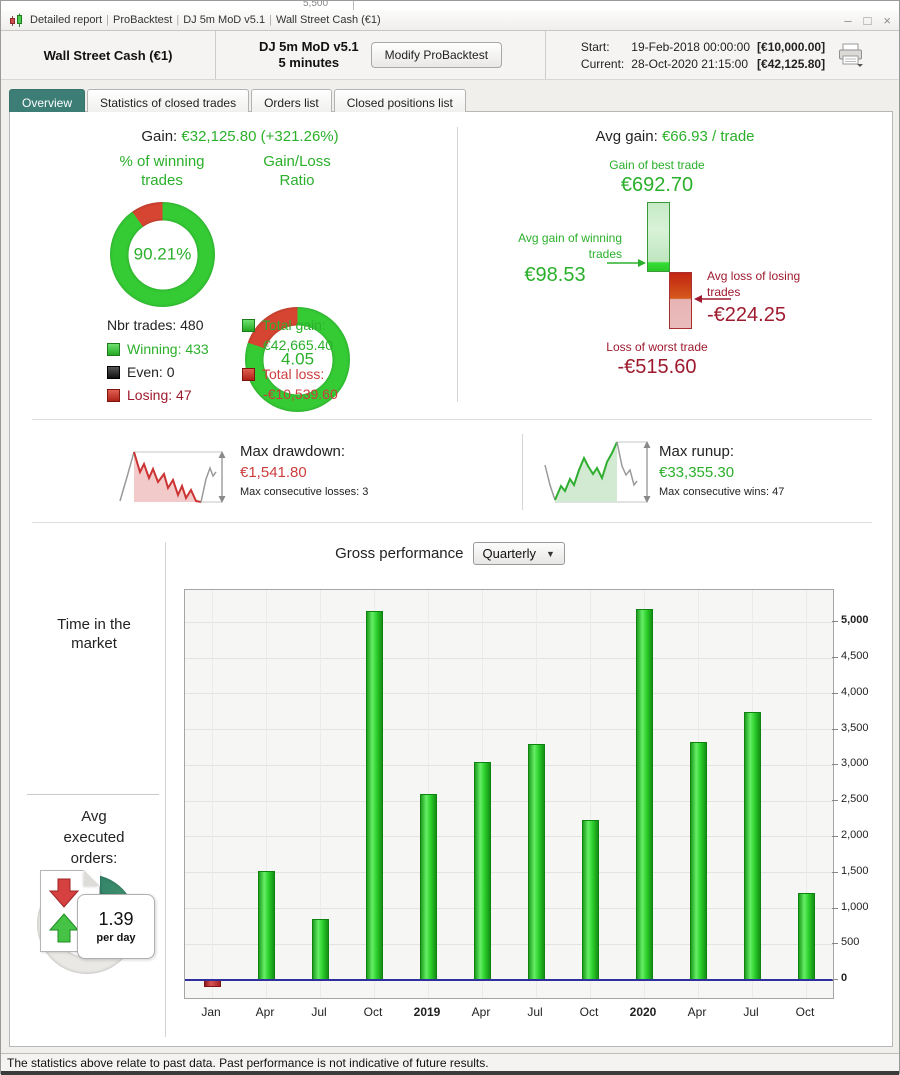 The height and width of the screenshot is (1075, 900). Describe the element at coordinates (509, 837) in the screenshot. I see `gridline-y-2000` at that location.